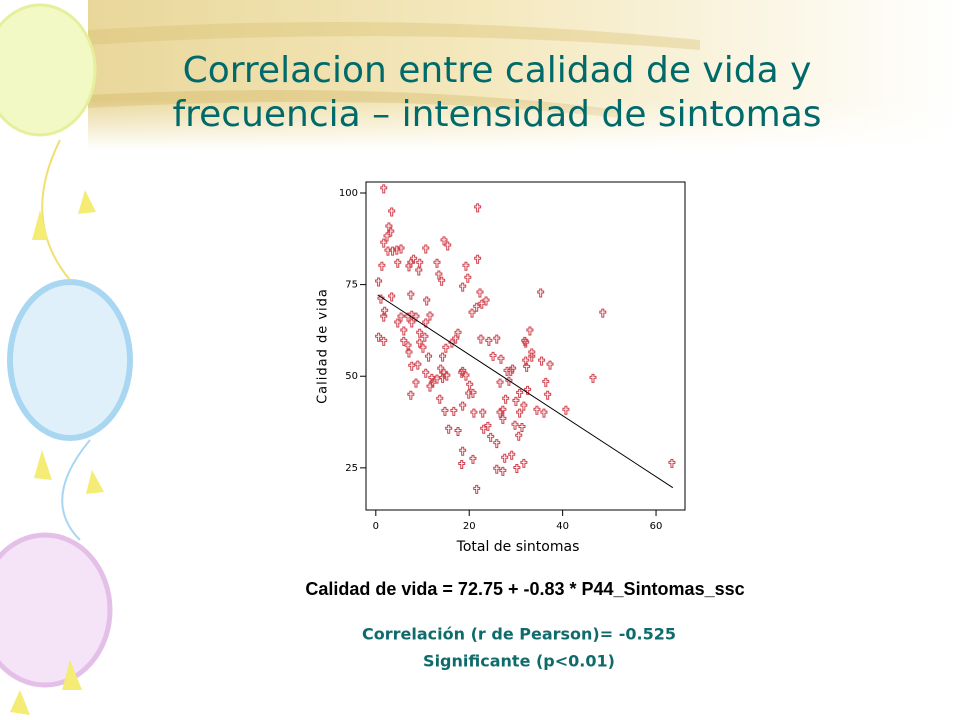  Describe the element at coordinates (469, 526) in the screenshot. I see `x-tick-label: 20` at that location.